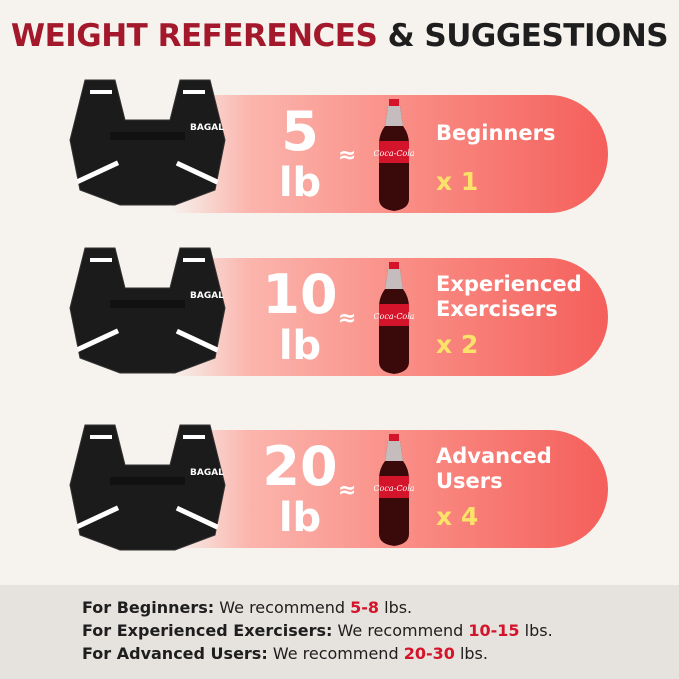 The image size is (679, 679). Describe the element at coordinates (300, 488) in the screenshot. I see `weight-value: 20 lb` at that location.